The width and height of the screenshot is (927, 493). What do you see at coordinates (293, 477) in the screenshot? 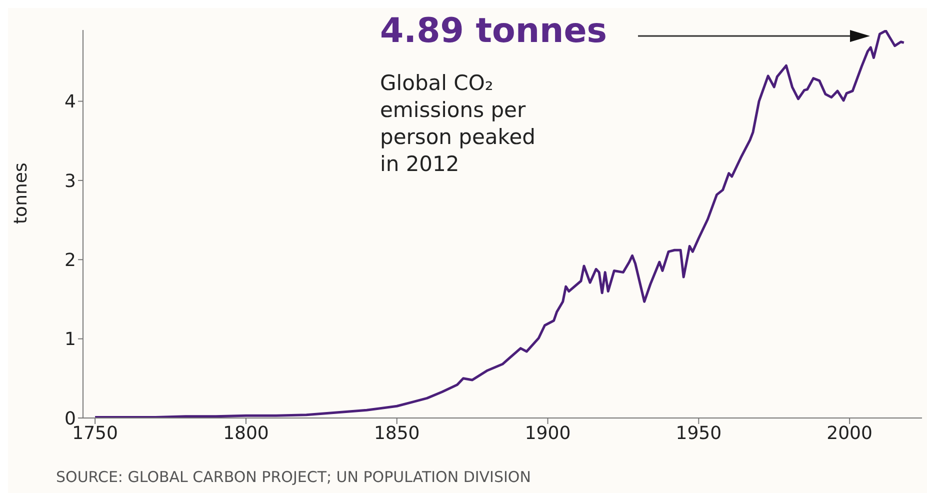
I see `source-note: SOURCE: GLOBAL CARBON PROJECT; UN POPULATION DIVISION` at bounding box center [293, 477].